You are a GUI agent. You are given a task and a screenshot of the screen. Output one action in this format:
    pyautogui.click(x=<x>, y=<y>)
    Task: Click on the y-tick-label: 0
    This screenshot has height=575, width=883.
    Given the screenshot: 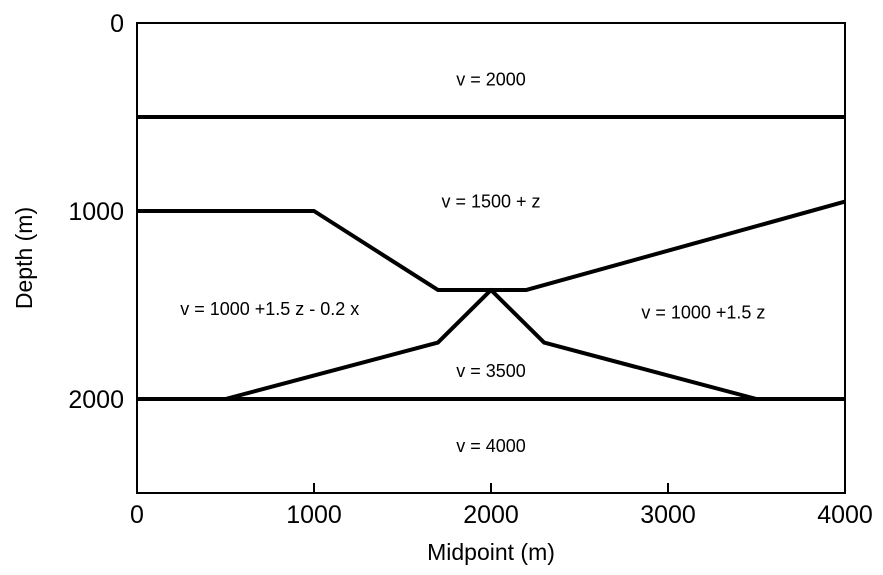 What is the action you would take?
    pyautogui.click(x=117, y=24)
    